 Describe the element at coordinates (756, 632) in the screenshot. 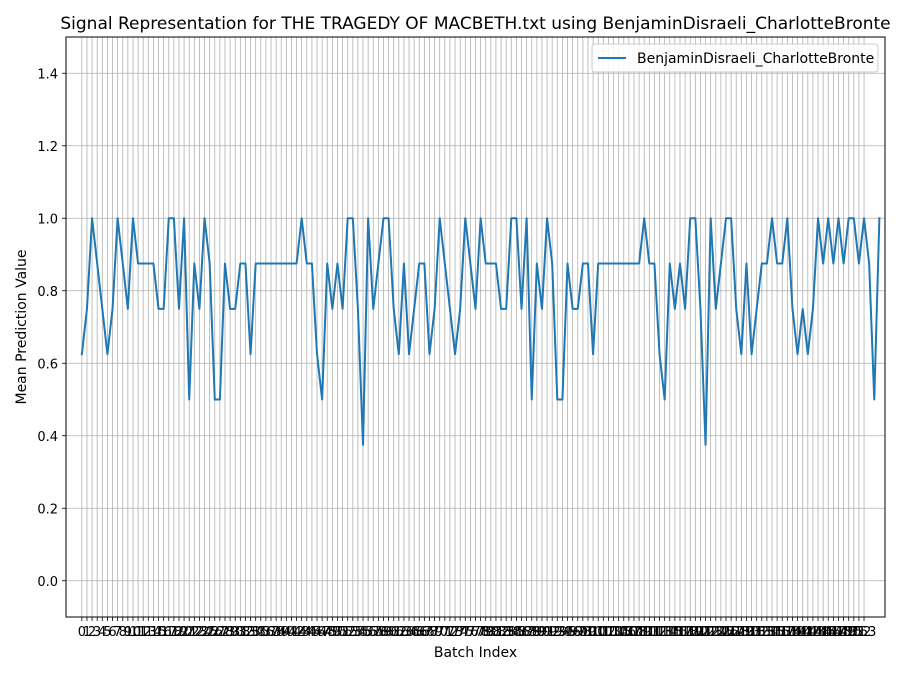

I see `x-tick-label: 132` at that location.